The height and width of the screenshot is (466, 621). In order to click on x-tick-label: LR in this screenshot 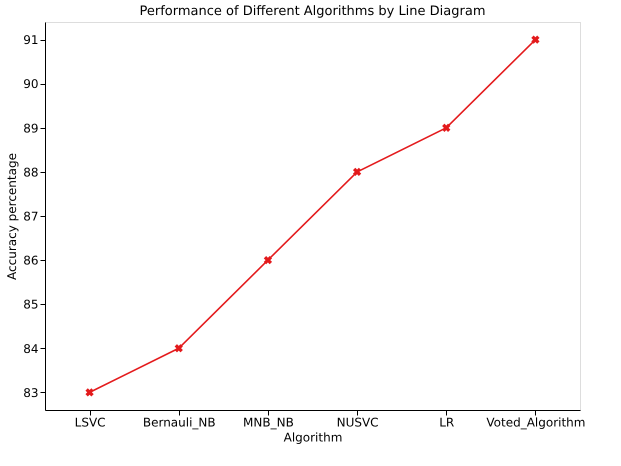, I will do `click(446, 423)`.